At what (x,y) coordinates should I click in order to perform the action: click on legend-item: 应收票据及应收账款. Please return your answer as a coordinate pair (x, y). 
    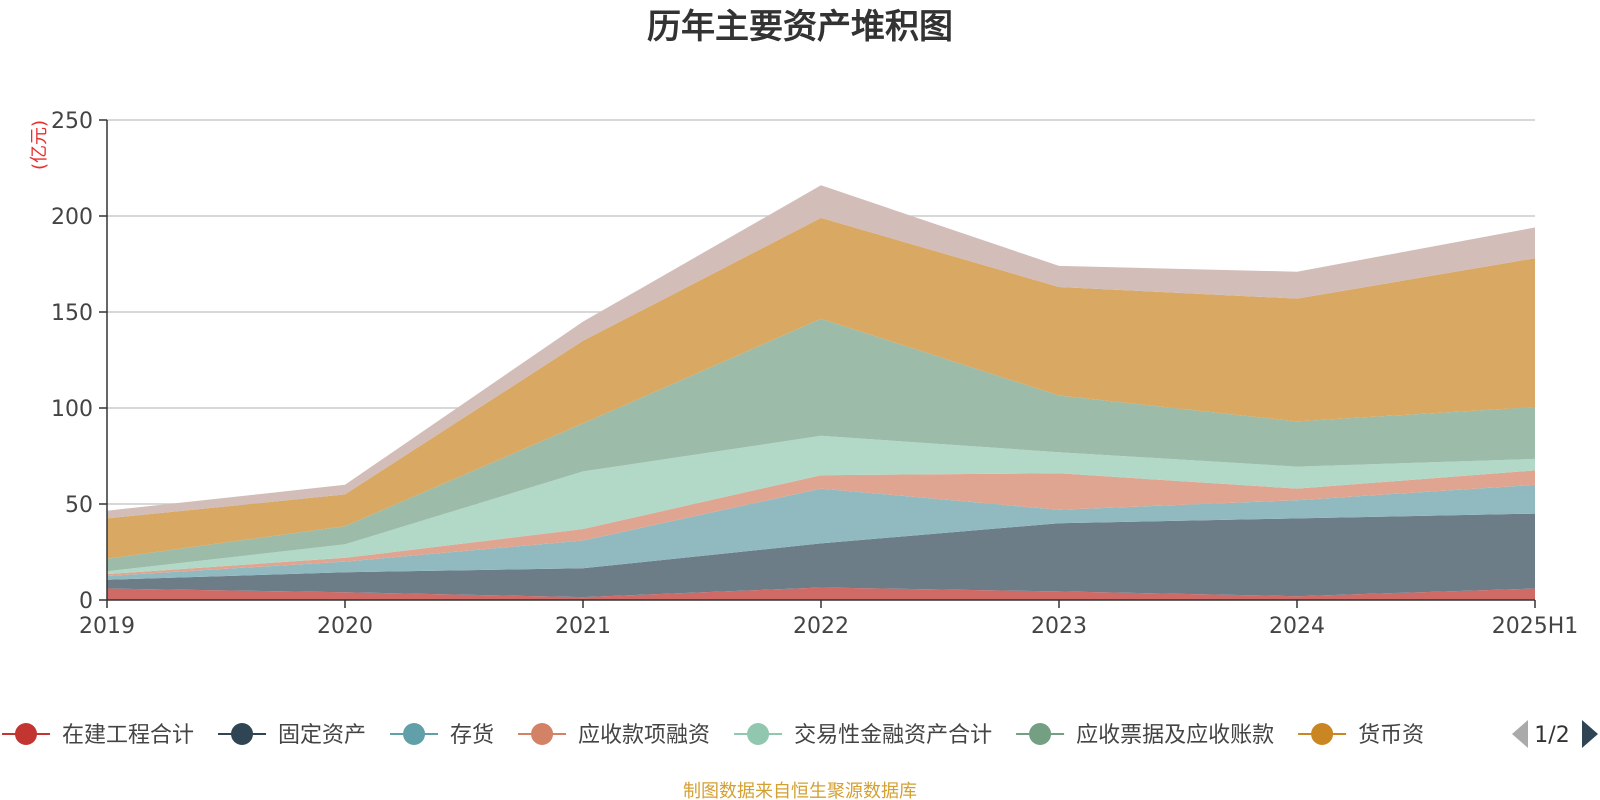
    Looking at the image, I should click on (1145, 735).